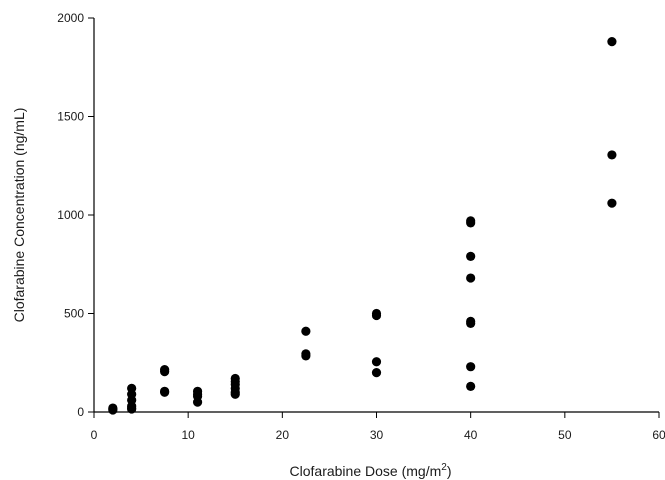 The width and height of the screenshot is (665, 480). I want to click on x-tick-label: 20, so click(283, 435).